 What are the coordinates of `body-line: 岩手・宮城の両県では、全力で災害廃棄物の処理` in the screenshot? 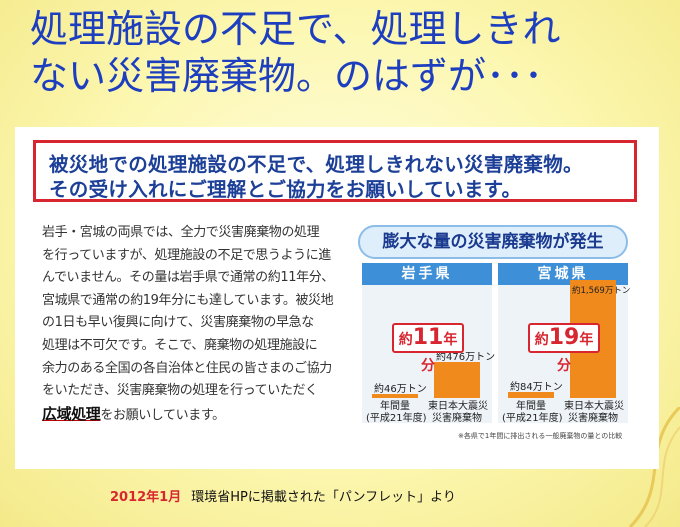 It's located at (181, 232).